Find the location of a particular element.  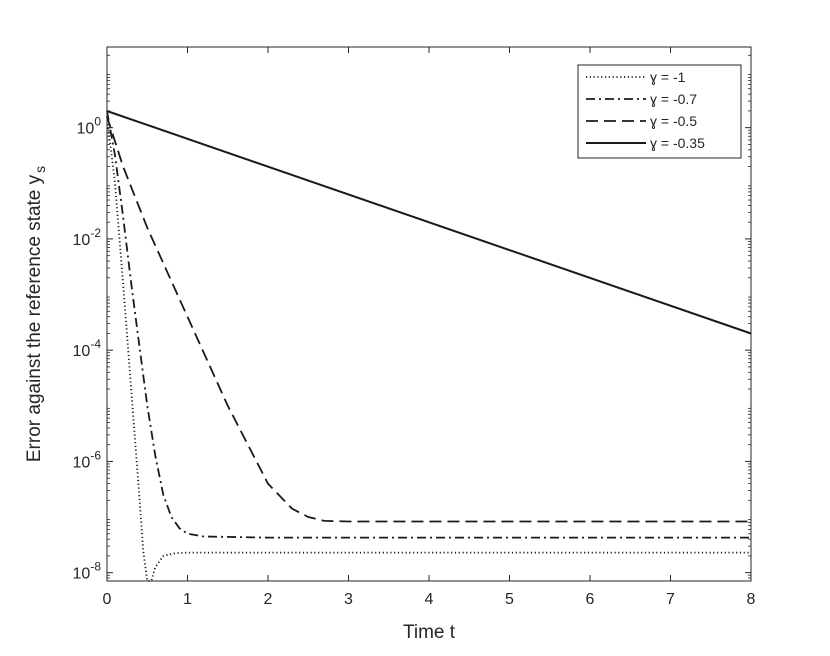

x-tick-label: 2 is located at coordinates (268, 599).